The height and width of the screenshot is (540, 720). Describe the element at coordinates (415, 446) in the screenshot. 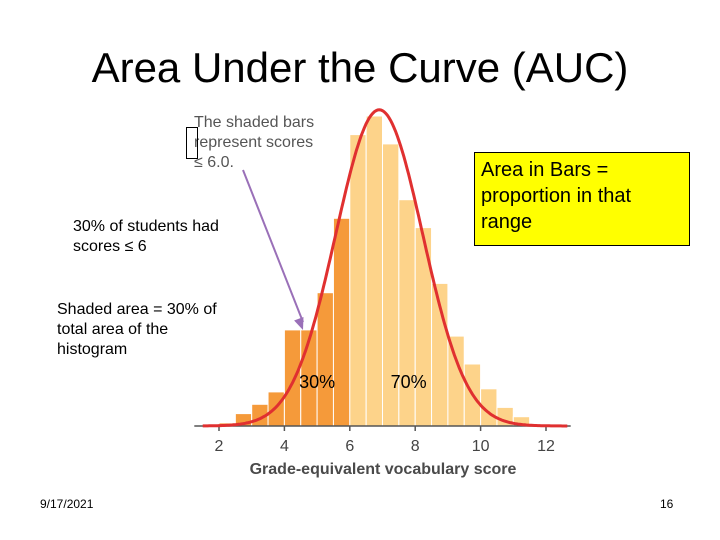

I see `x-tick-label-8: 8` at that location.